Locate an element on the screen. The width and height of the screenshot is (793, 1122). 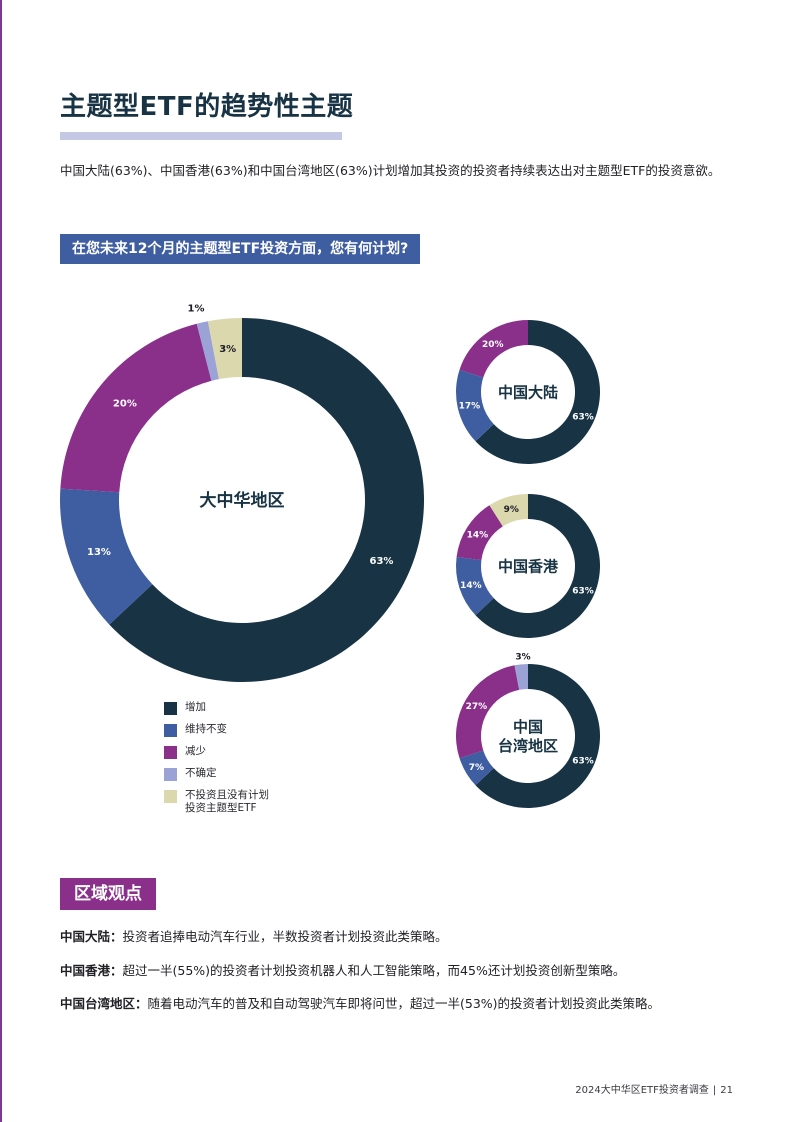
insight-mainland: 中国大陆：投资者追捧电动汽车行业，半数投资者计划投资此类策略。 is located at coordinates (405, 935).